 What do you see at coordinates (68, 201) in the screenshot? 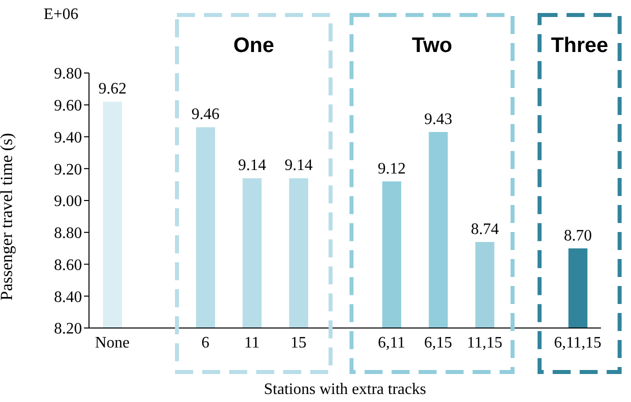
I see `y-tick-label: 9.00` at bounding box center [68, 201].